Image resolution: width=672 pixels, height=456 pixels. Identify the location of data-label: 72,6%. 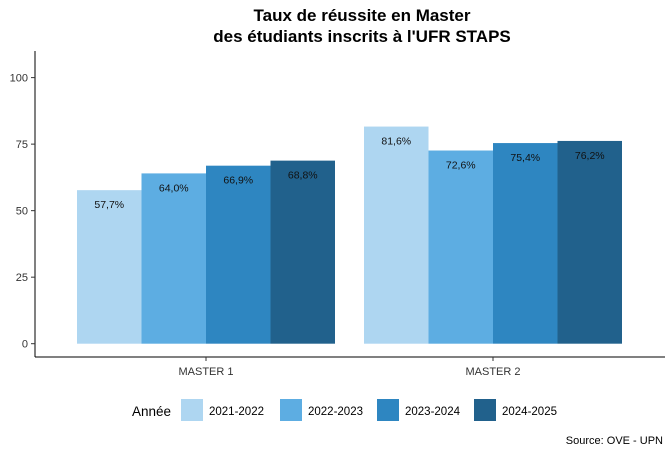
(461, 166).